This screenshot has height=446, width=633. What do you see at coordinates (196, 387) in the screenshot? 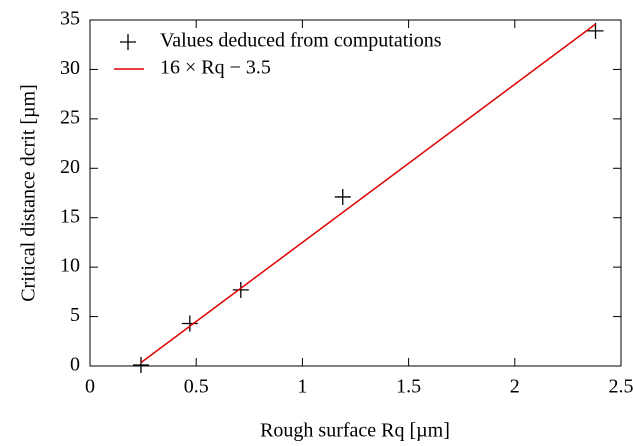
I see `x-tick-label: 0.5` at bounding box center [196, 387].